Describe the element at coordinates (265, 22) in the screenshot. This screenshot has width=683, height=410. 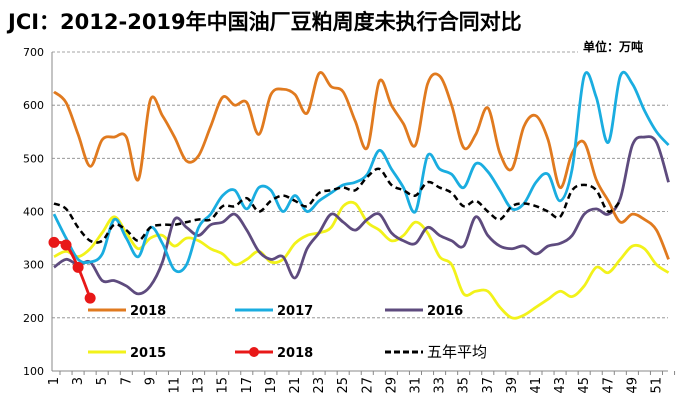
I see `chart-title: JCI：2012-2019年中国油厂豆粕周度未执行合同对比` at that location.